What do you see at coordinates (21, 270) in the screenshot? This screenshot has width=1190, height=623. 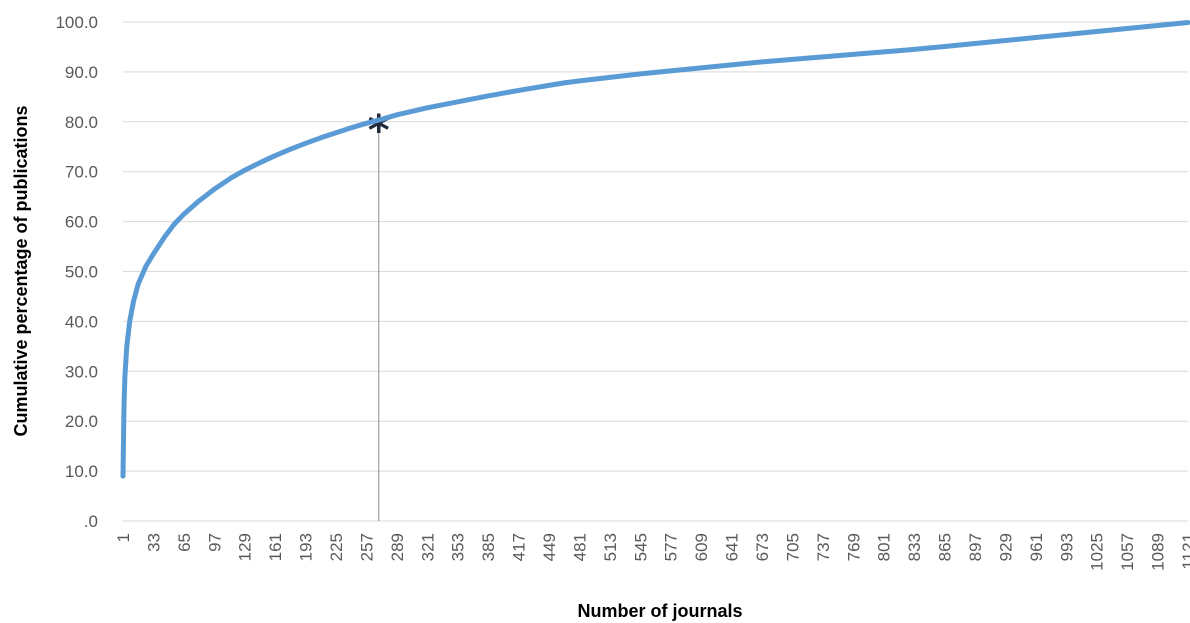 I see `y-axis-title: Cumulative percentage of publications` at bounding box center [21, 270].